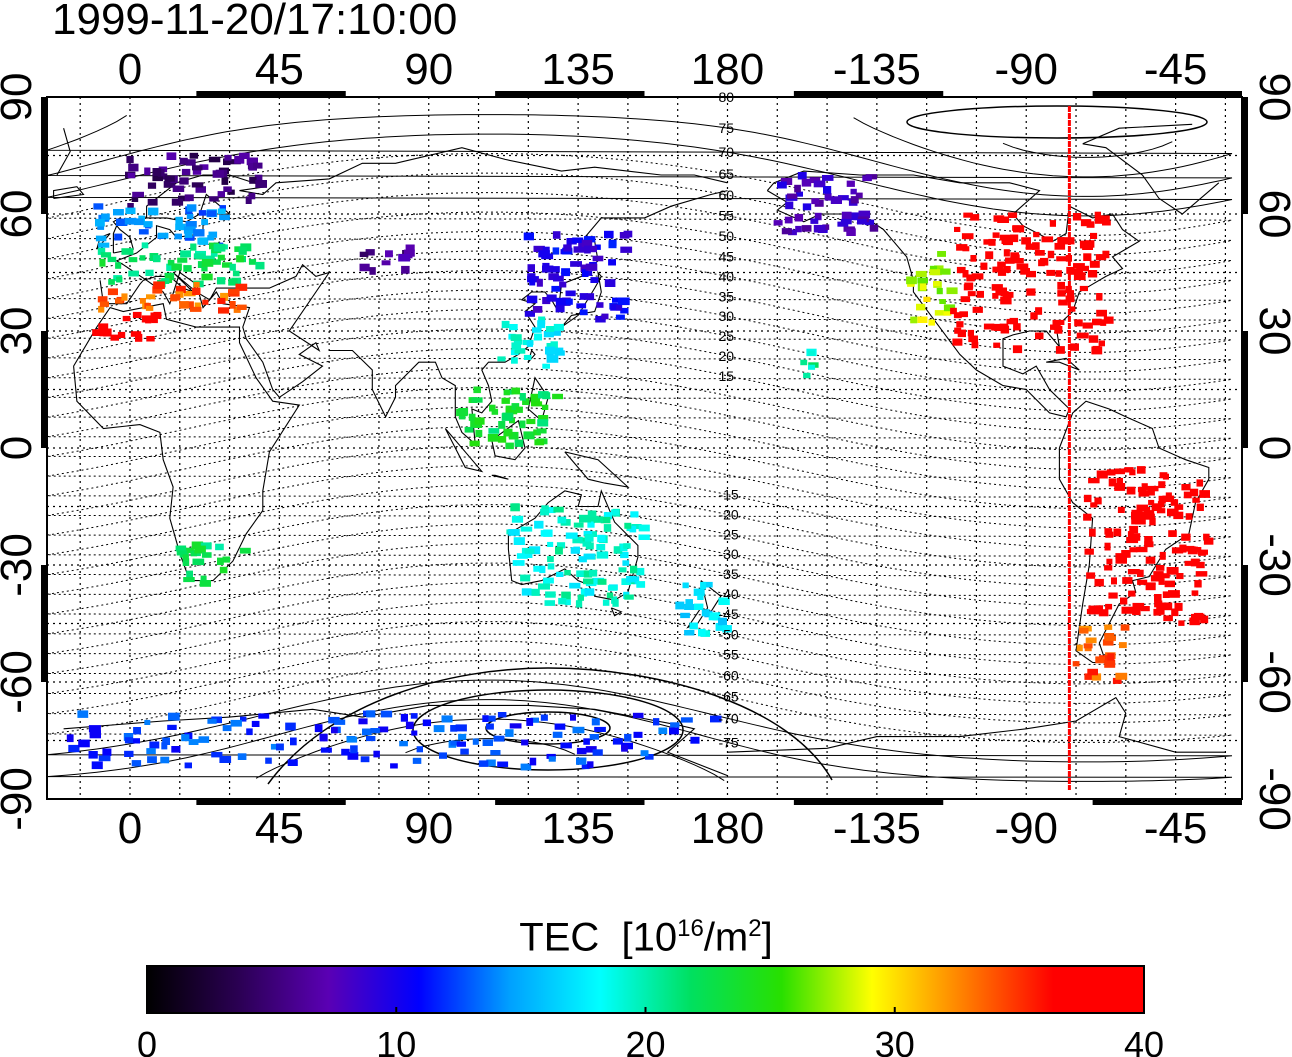 The height and width of the screenshot is (1057, 1292). I want to click on lat-tick-label-left: -60, so click(20, 682).